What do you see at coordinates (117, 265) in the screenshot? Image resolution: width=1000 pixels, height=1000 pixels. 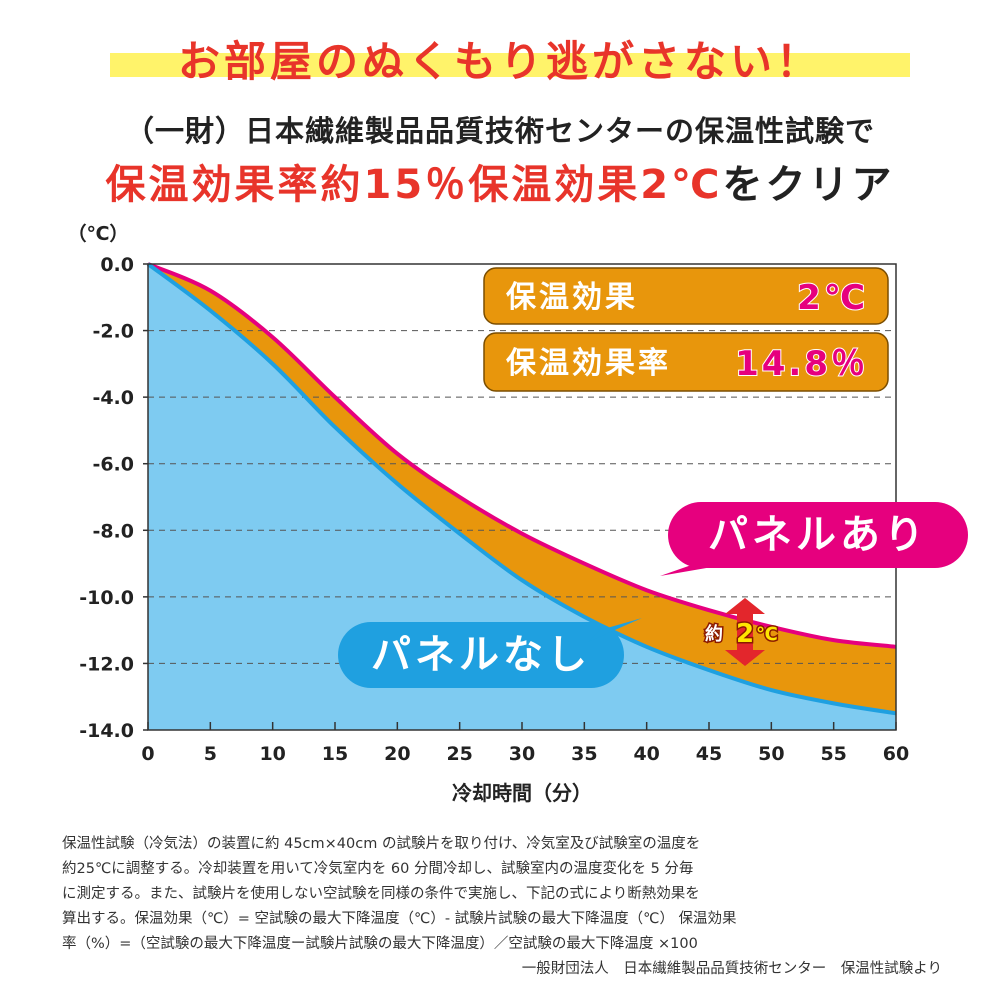 I see `y-tick-label: 0.0` at bounding box center [117, 265].